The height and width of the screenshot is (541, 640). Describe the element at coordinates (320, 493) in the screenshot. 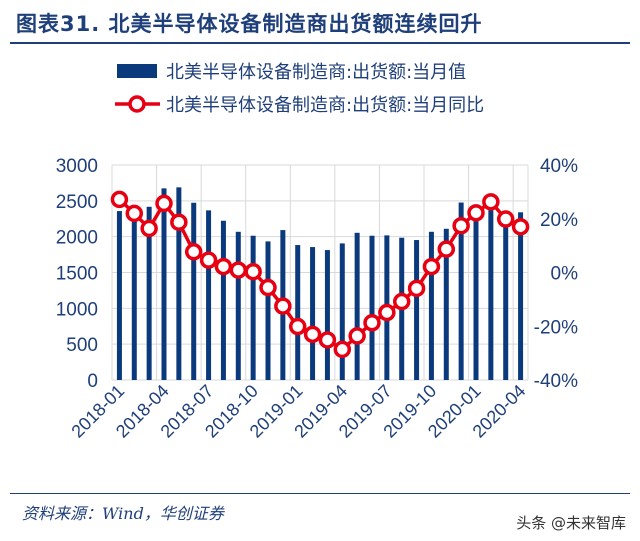

I see `source-divider` at that location.